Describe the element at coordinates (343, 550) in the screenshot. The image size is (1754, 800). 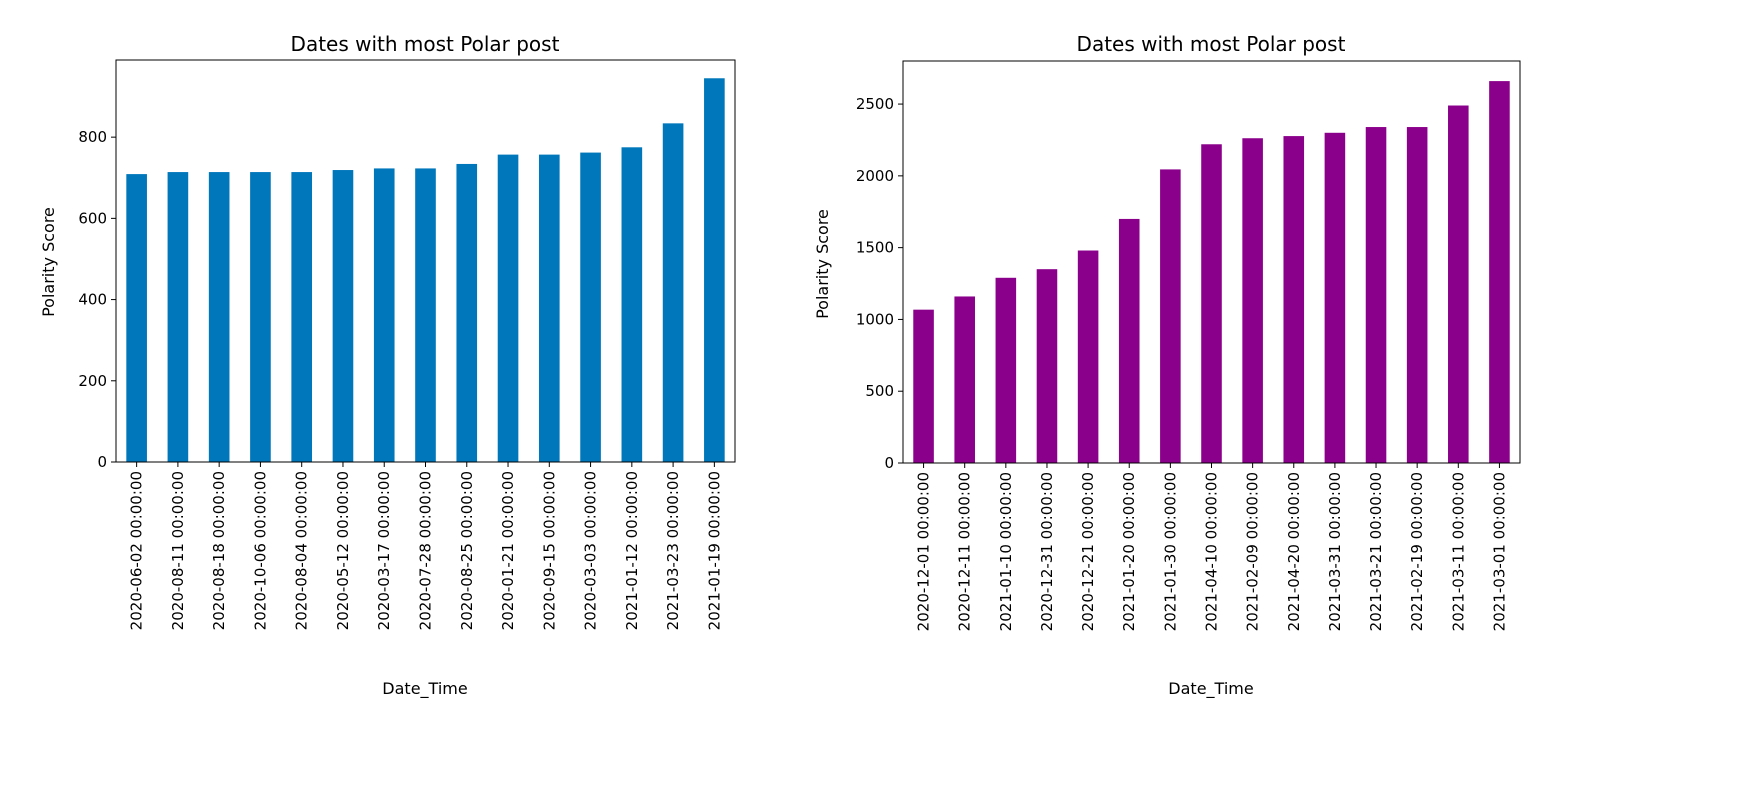
I see `left-xtick-label-5: 2020-05-12 00:00:00` at that location.